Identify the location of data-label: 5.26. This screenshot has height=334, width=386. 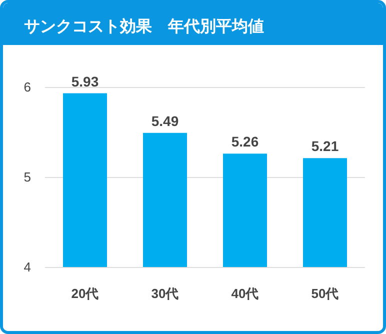
(245, 142).